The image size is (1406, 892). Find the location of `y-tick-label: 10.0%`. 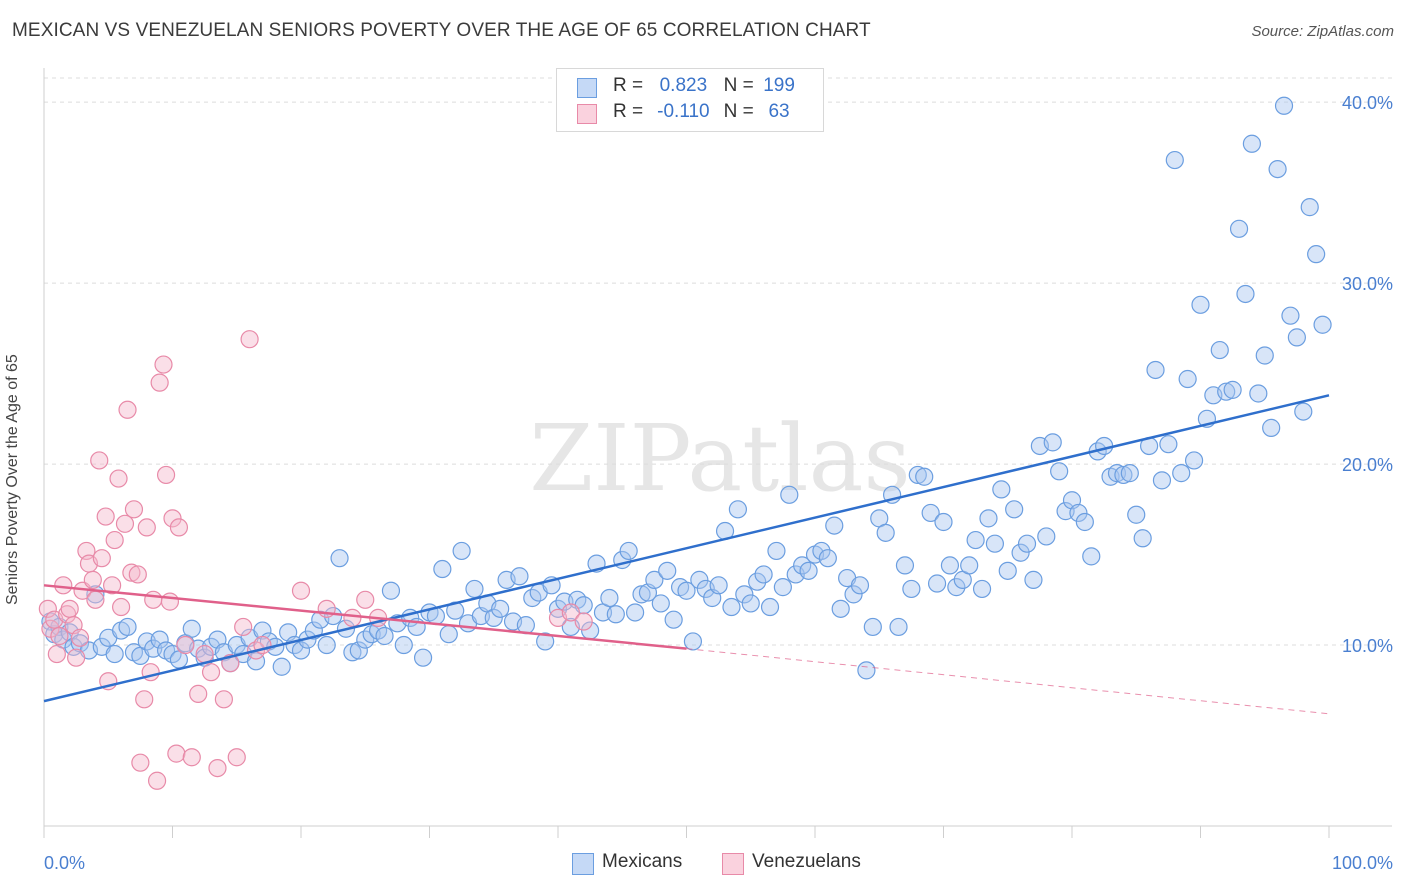

y-tick-label: 10.0% is located at coordinates (1367, 646).